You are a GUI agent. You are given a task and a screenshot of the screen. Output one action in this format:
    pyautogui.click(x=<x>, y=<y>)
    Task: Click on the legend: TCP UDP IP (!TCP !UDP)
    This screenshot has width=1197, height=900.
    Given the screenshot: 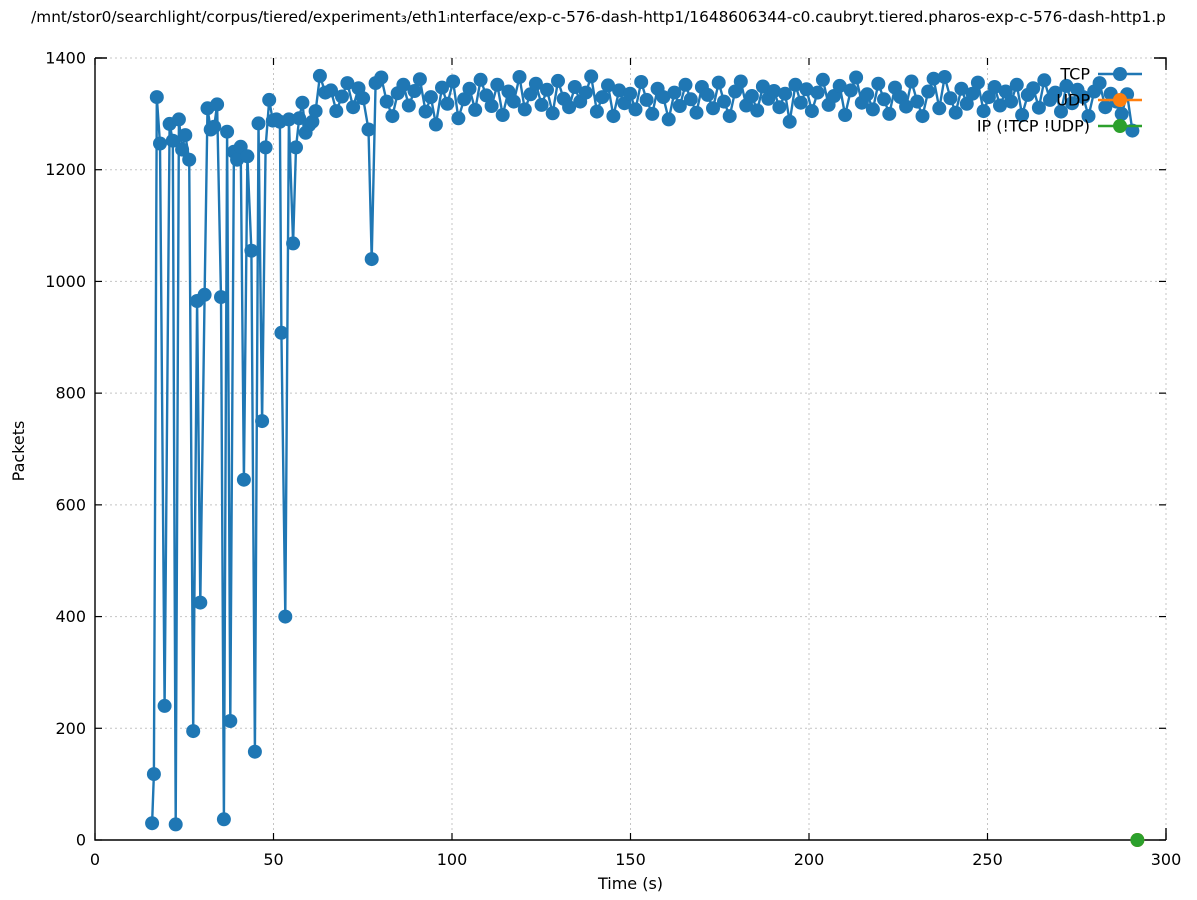 What is the action you would take?
    pyautogui.click(x=1059, y=100)
    